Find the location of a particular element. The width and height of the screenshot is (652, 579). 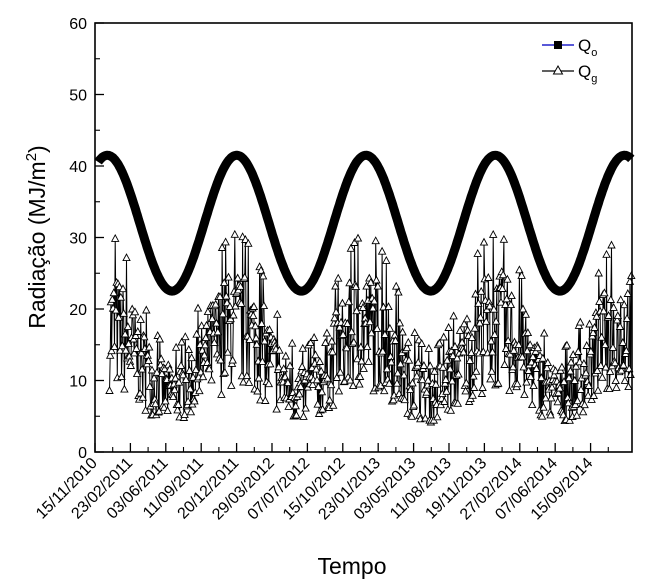

legend-qg-marker is located at coordinates (558, 69).